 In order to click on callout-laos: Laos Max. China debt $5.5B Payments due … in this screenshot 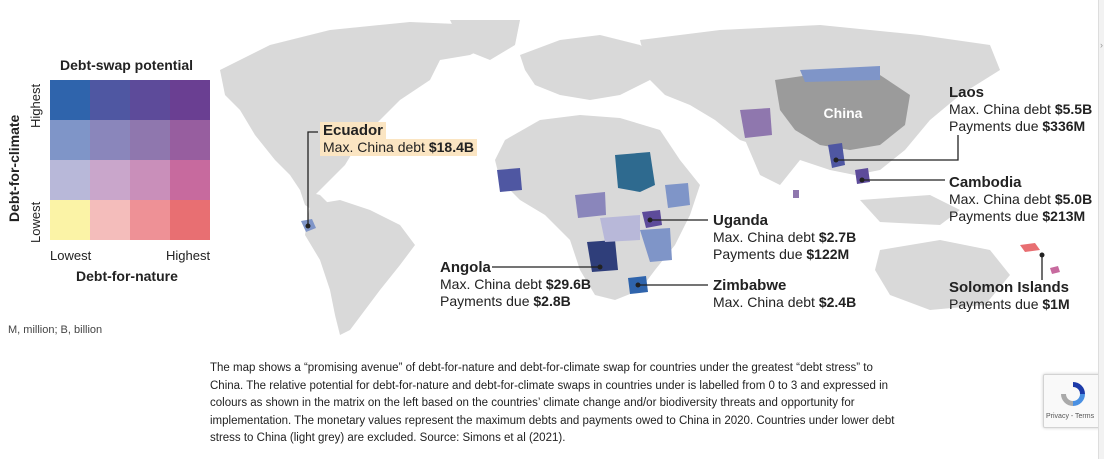, I will do `click(1020, 109)`.